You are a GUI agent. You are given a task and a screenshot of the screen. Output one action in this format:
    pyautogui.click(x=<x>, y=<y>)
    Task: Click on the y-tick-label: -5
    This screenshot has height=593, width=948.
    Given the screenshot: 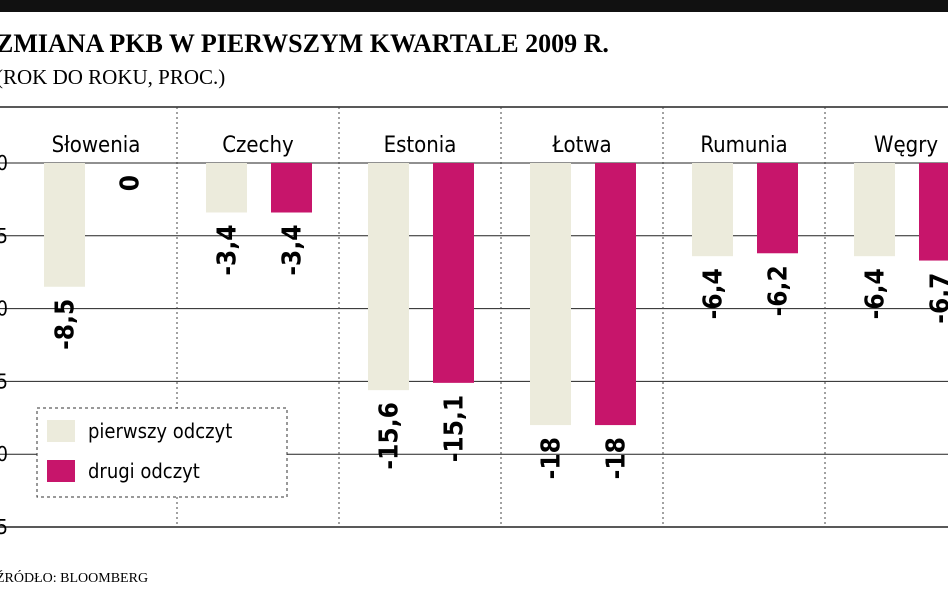 What is the action you would take?
    pyautogui.click(x=4, y=236)
    